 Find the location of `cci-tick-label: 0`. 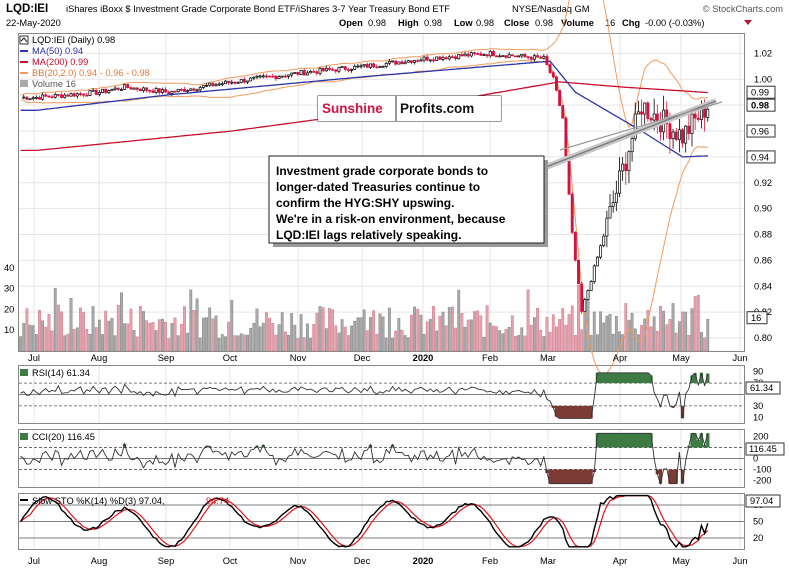

cci-tick-label: 0 is located at coordinates (755, 459).